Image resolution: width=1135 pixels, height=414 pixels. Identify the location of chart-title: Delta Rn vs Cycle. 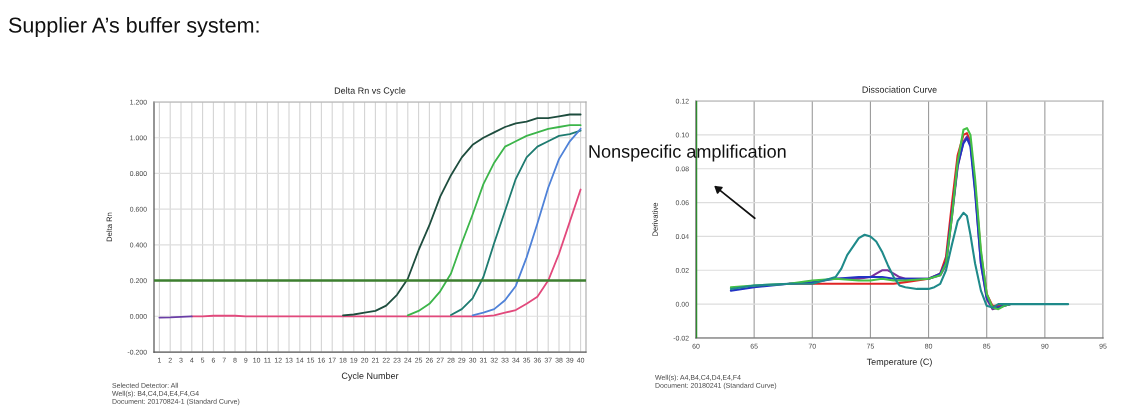
(370, 91).